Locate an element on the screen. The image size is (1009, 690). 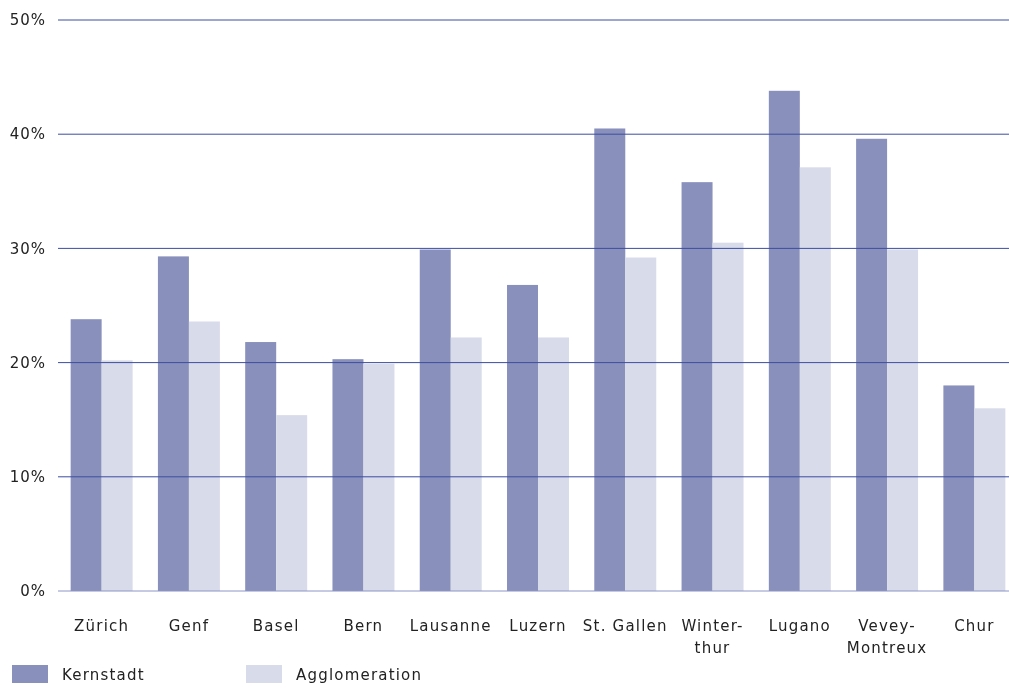
y-tick-label: 50% is located at coordinates (27, 20).